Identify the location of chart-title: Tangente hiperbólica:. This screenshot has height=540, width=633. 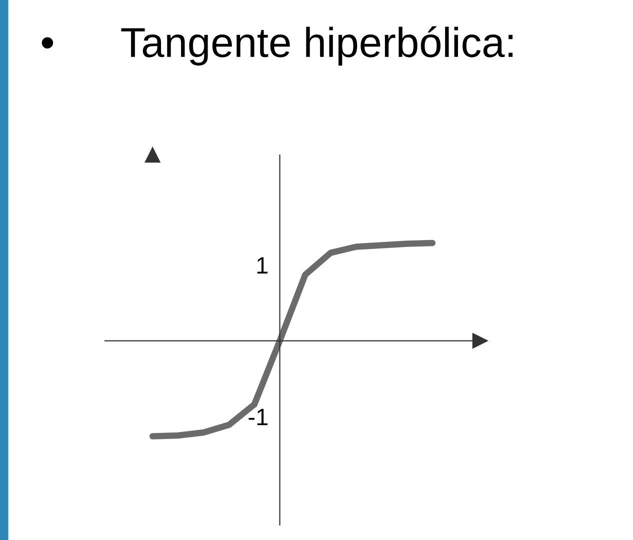
(317, 46).